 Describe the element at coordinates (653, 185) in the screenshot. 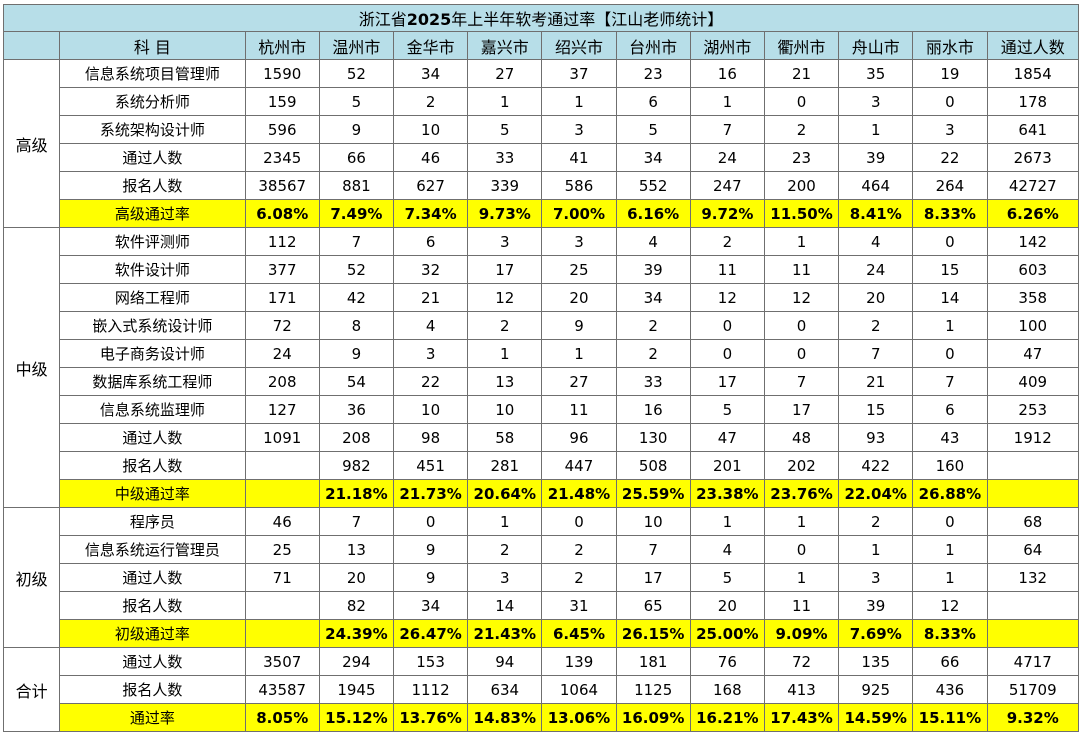

I see `value-cell: 552` at that location.